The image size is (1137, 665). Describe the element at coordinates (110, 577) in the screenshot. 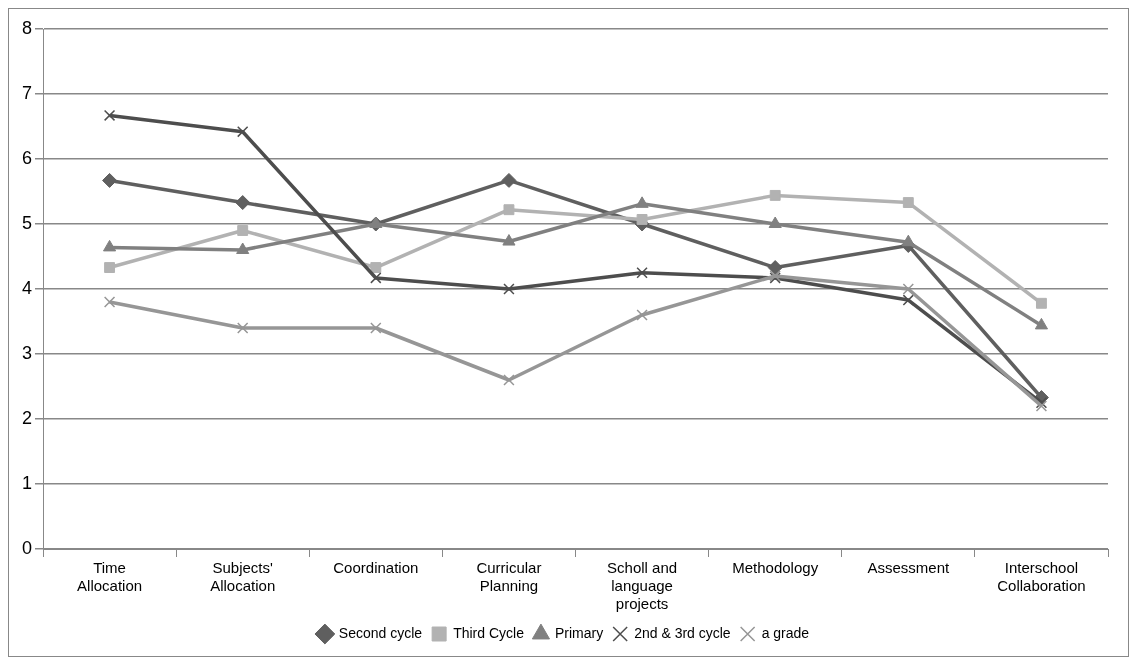

I see `x-tick-label: Time Allocation` at that location.